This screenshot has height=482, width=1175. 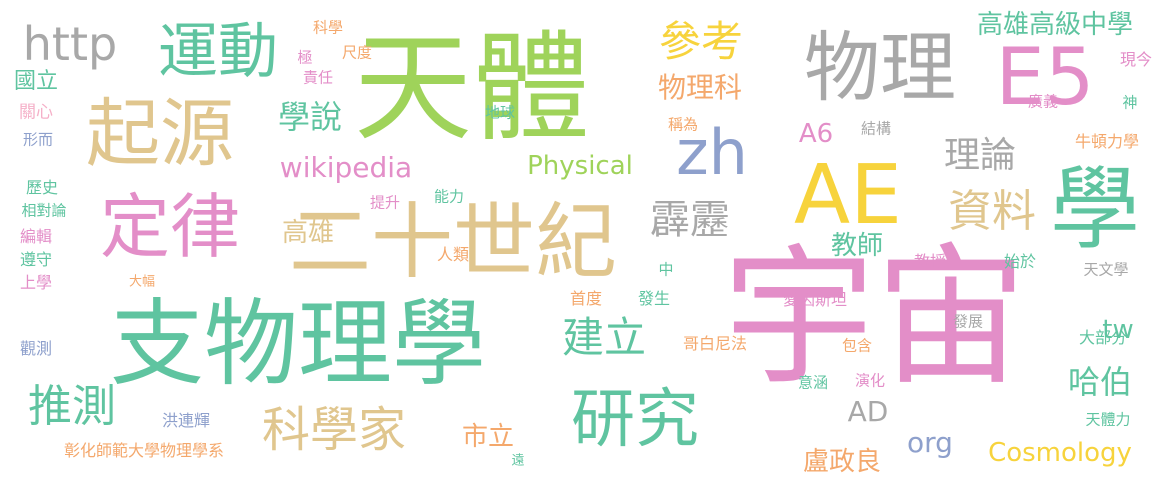 I want to click on word-qiyuan: 起源, so click(x=160, y=134).